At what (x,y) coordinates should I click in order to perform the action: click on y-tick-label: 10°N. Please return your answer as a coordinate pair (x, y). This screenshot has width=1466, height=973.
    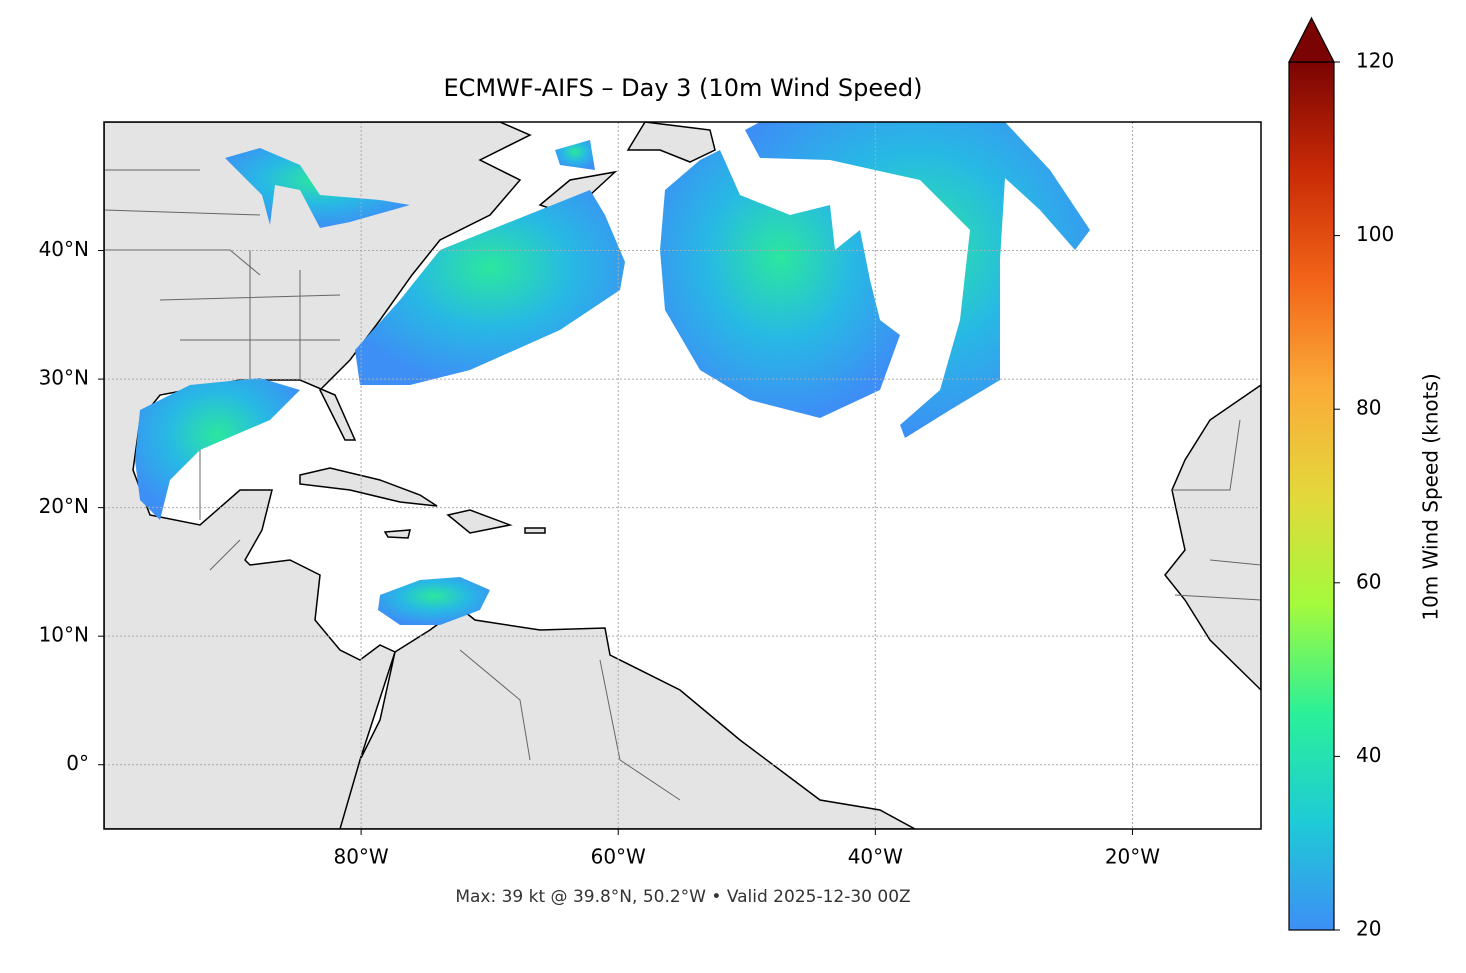
    Looking at the image, I should click on (64, 635).